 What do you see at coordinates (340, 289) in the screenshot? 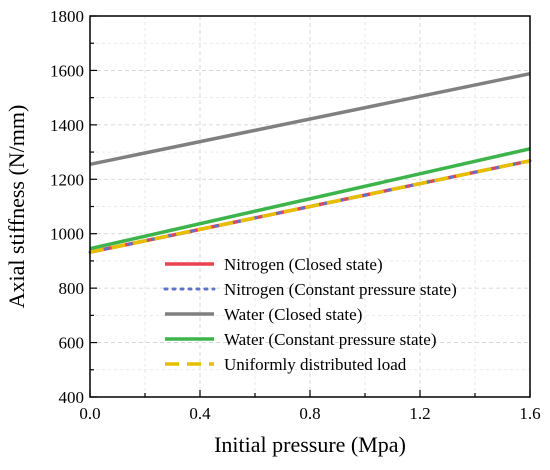
I see `legend-label: Nitrogen (Constant pressure state)` at bounding box center [340, 289].